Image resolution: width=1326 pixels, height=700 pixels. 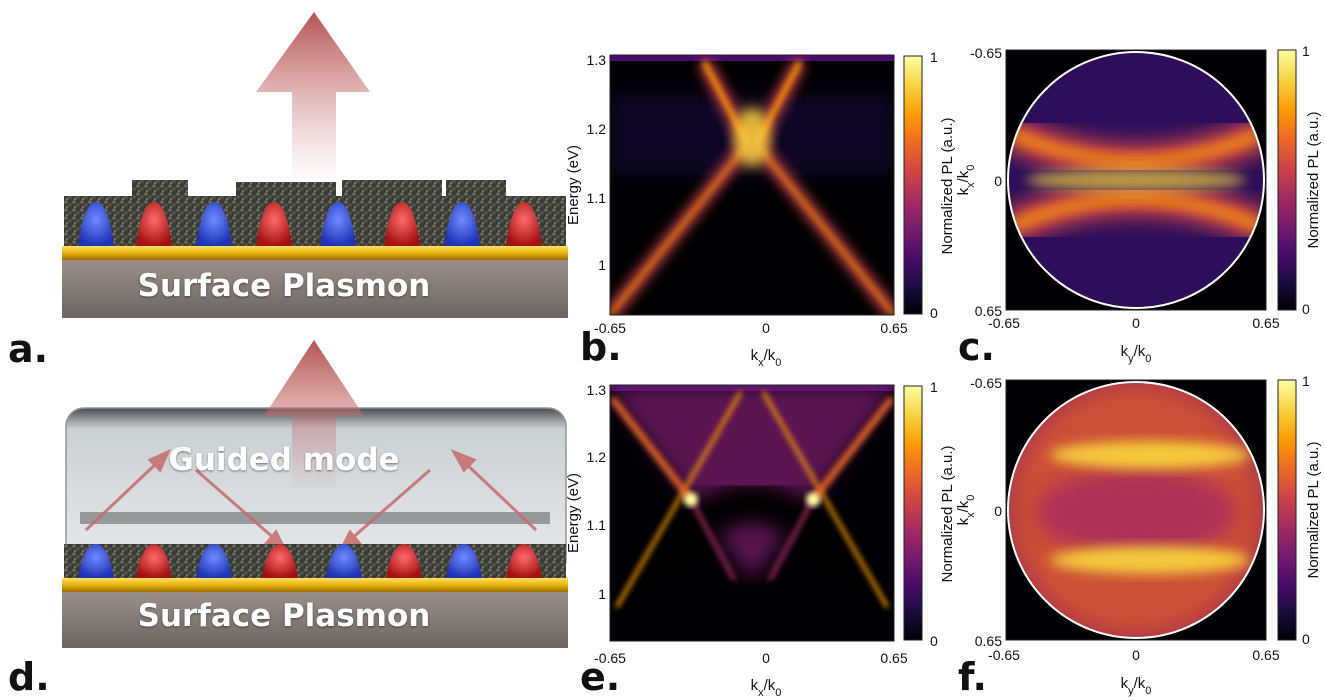 What do you see at coordinates (929, 185) in the screenshot?
I see `colorbar-b: 1 0 Normalized PL (a.u.)` at bounding box center [929, 185].